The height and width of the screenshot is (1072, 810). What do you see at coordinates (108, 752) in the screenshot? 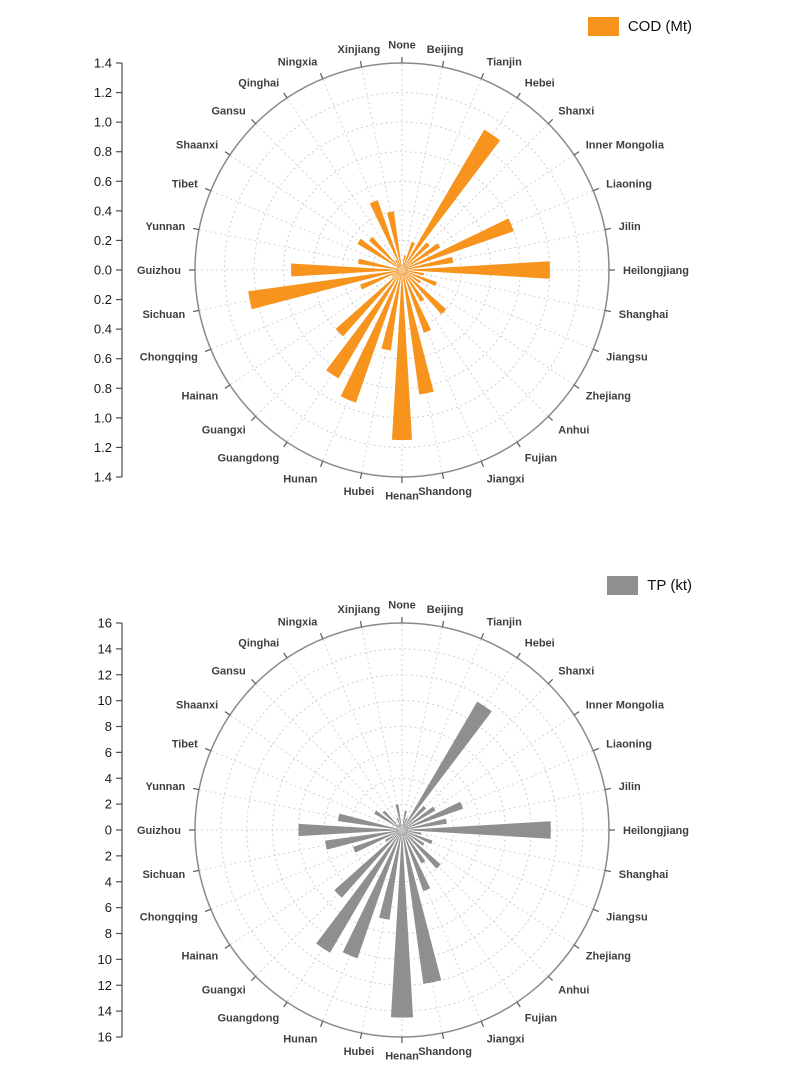
I see `radial-axis-tick-label: 6` at bounding box center [108, 752].